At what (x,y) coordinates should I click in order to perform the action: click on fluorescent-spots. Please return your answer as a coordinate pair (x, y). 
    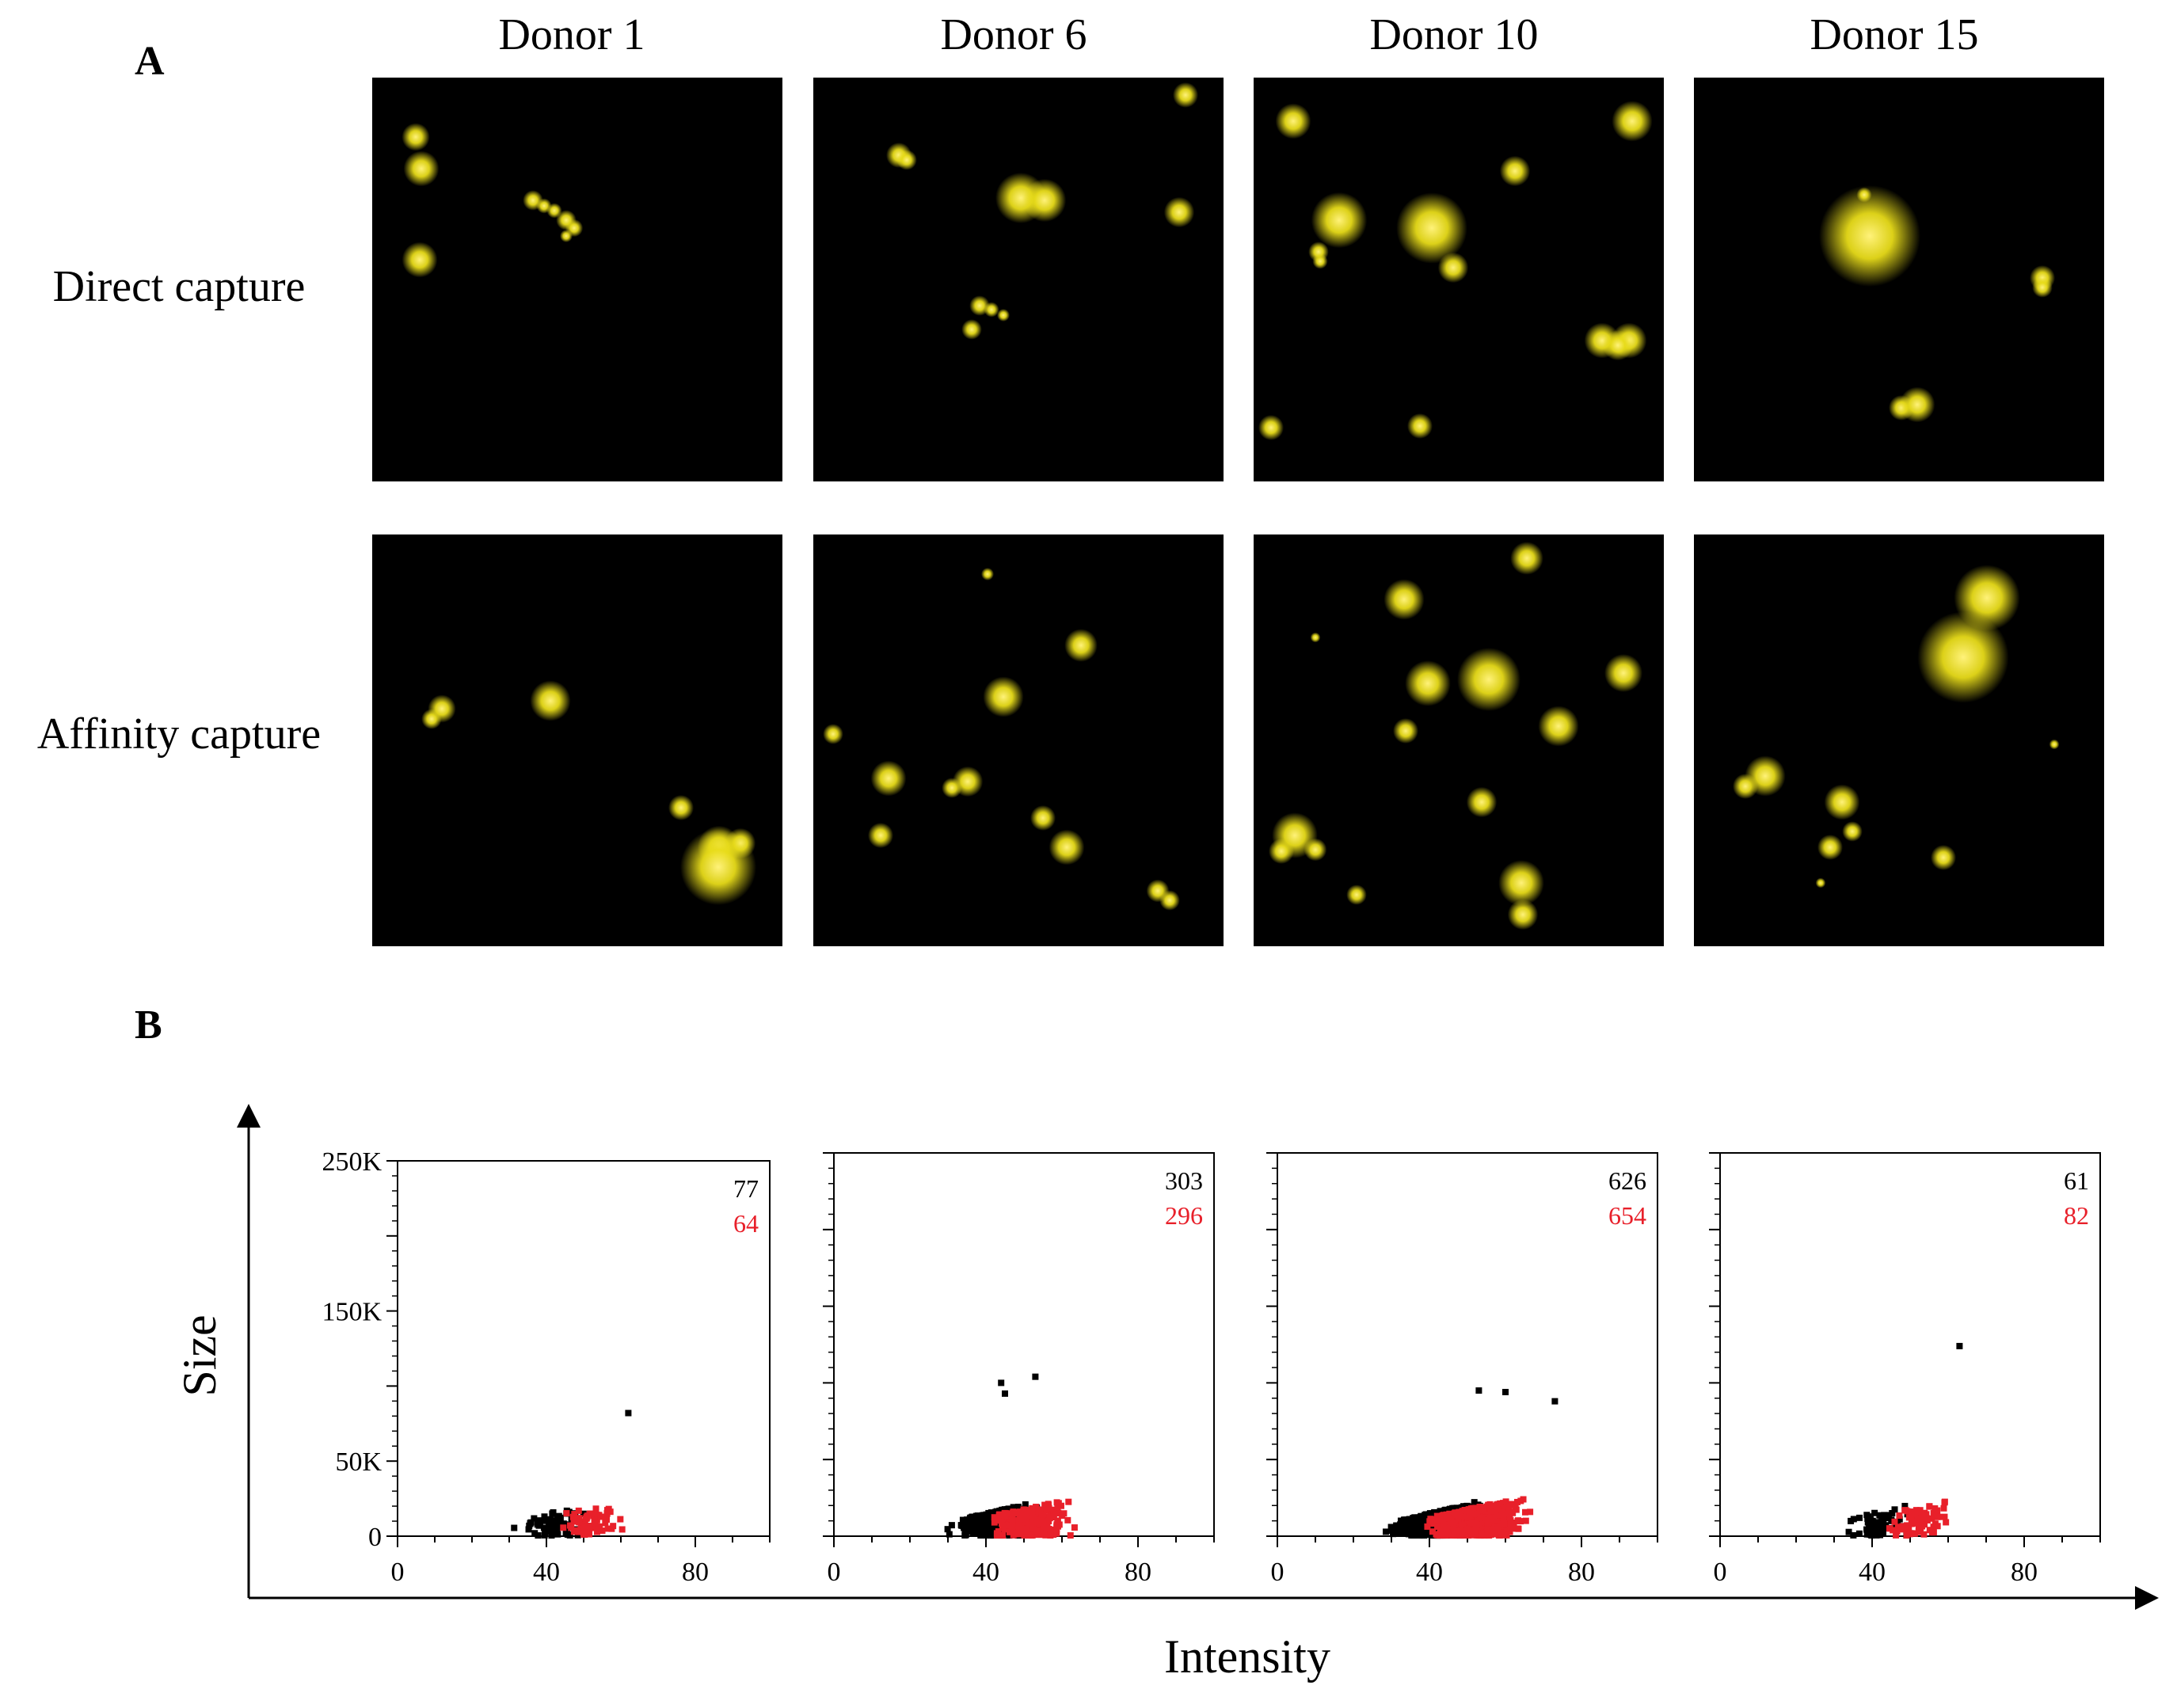
    Looking at the image, I should click on (588, 792).